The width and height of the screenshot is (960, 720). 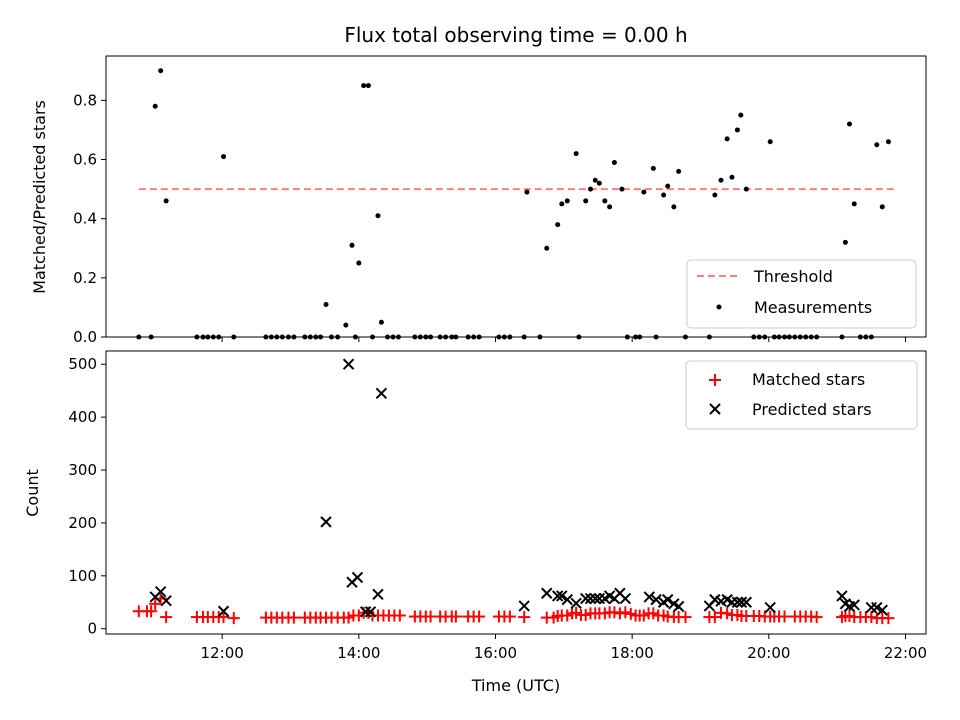 What do you see at coordinates (85, 160) in the screenshot?
I see `top-y-tick-label: 0.6` at bounding box center [85, 160].